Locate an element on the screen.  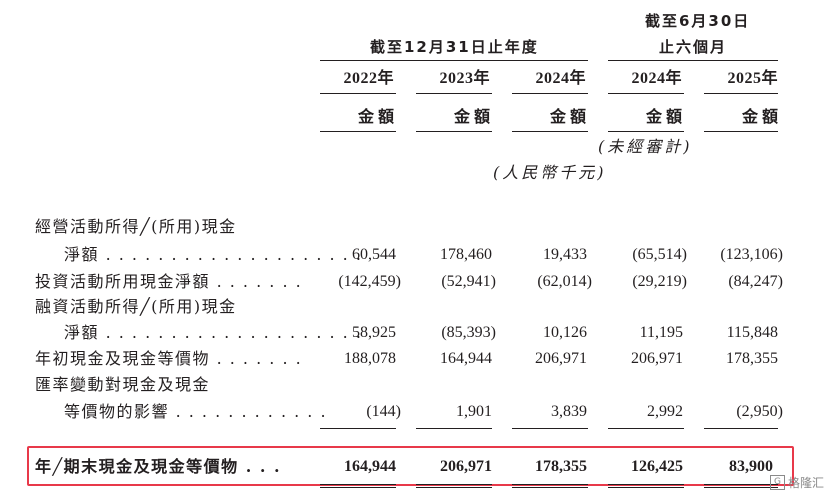
unaudited-note: (未經審計) is located at coordinates (645, 146).